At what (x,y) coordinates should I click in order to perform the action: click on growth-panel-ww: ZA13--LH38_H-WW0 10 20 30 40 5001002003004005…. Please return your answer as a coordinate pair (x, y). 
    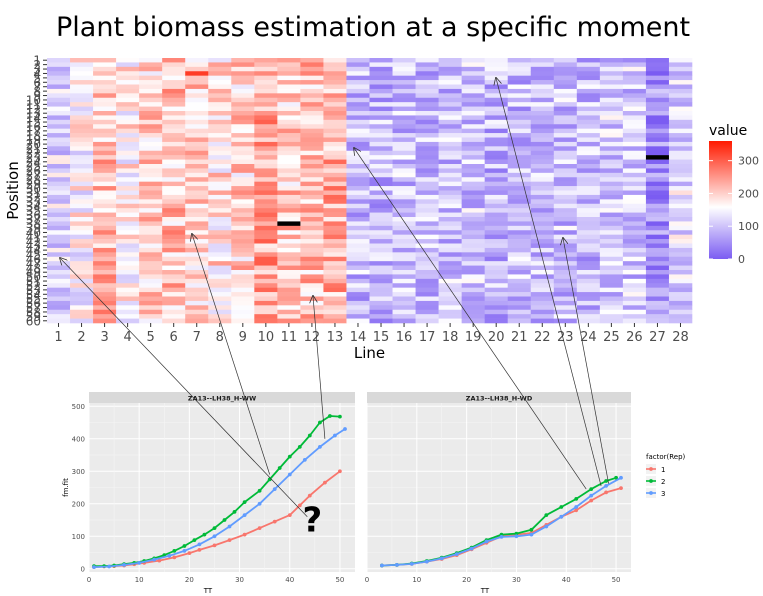
    Looking at the image, I should click on (208, 493).